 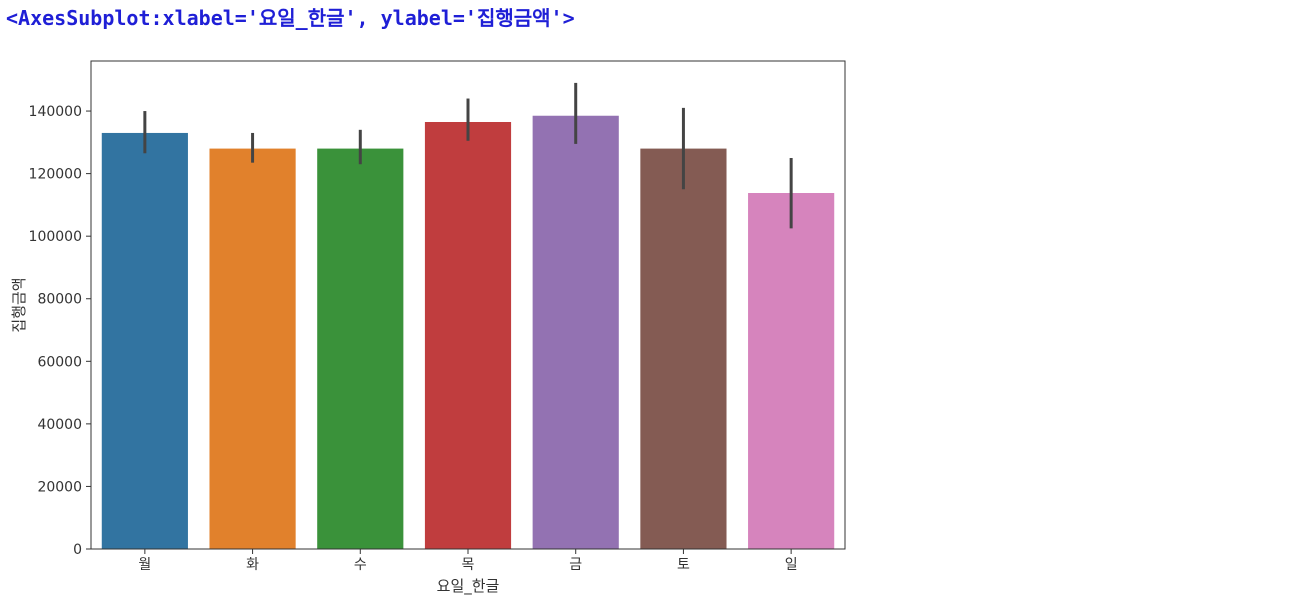 I want to click on y-tick-label: 120000, so click(x=55, y=175).